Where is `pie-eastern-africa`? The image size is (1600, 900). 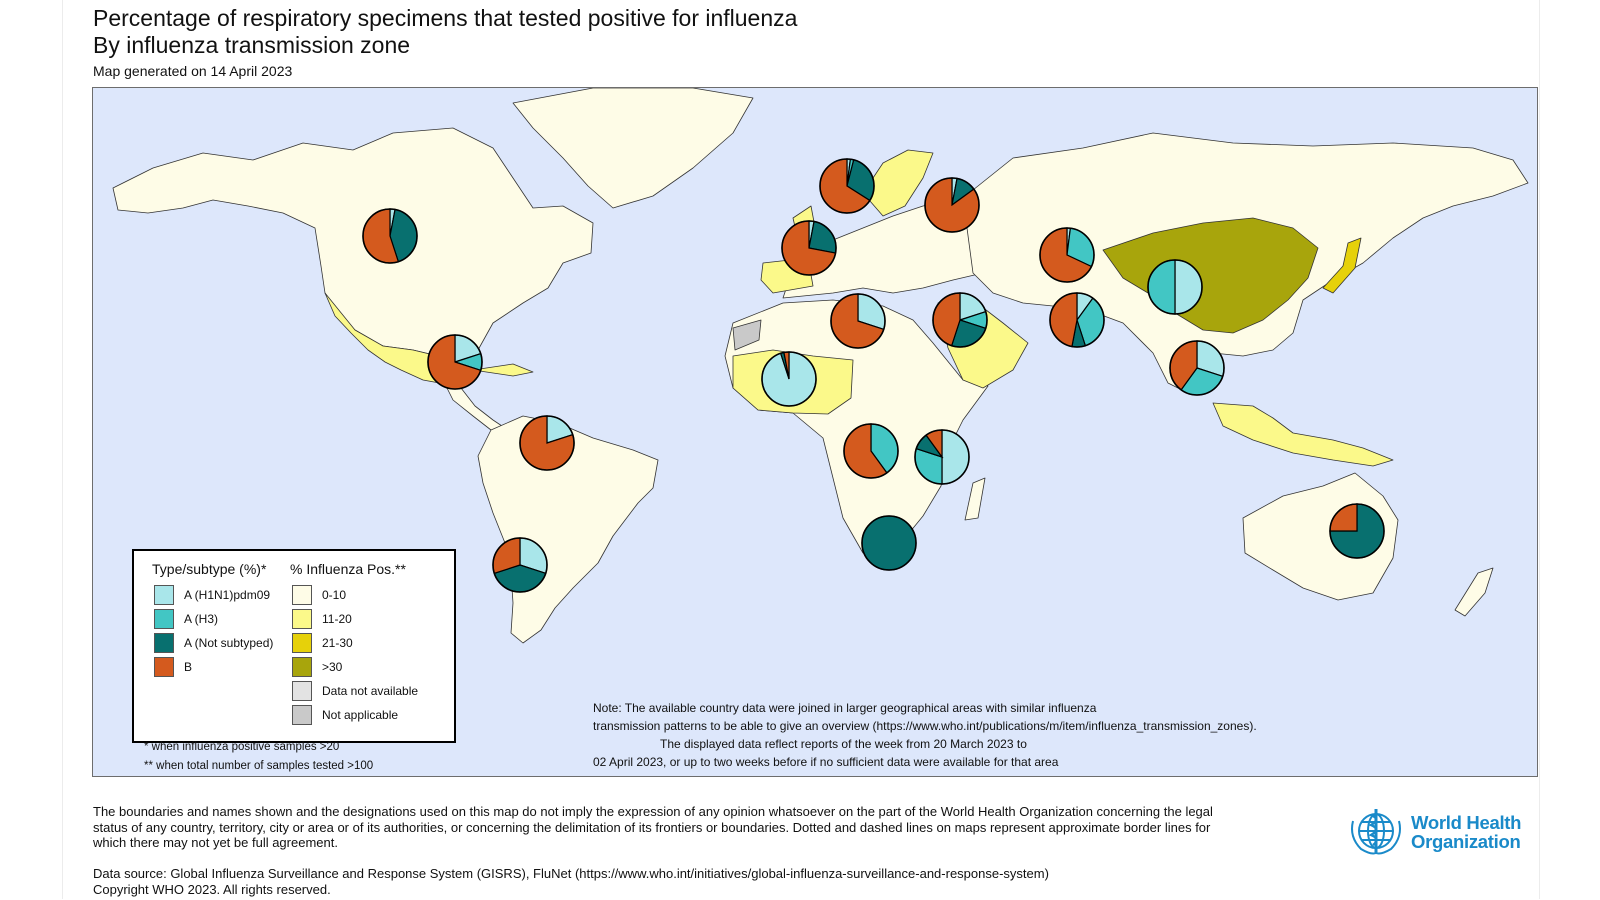 pie-eastern-africa is located at coordinates (942, 457).